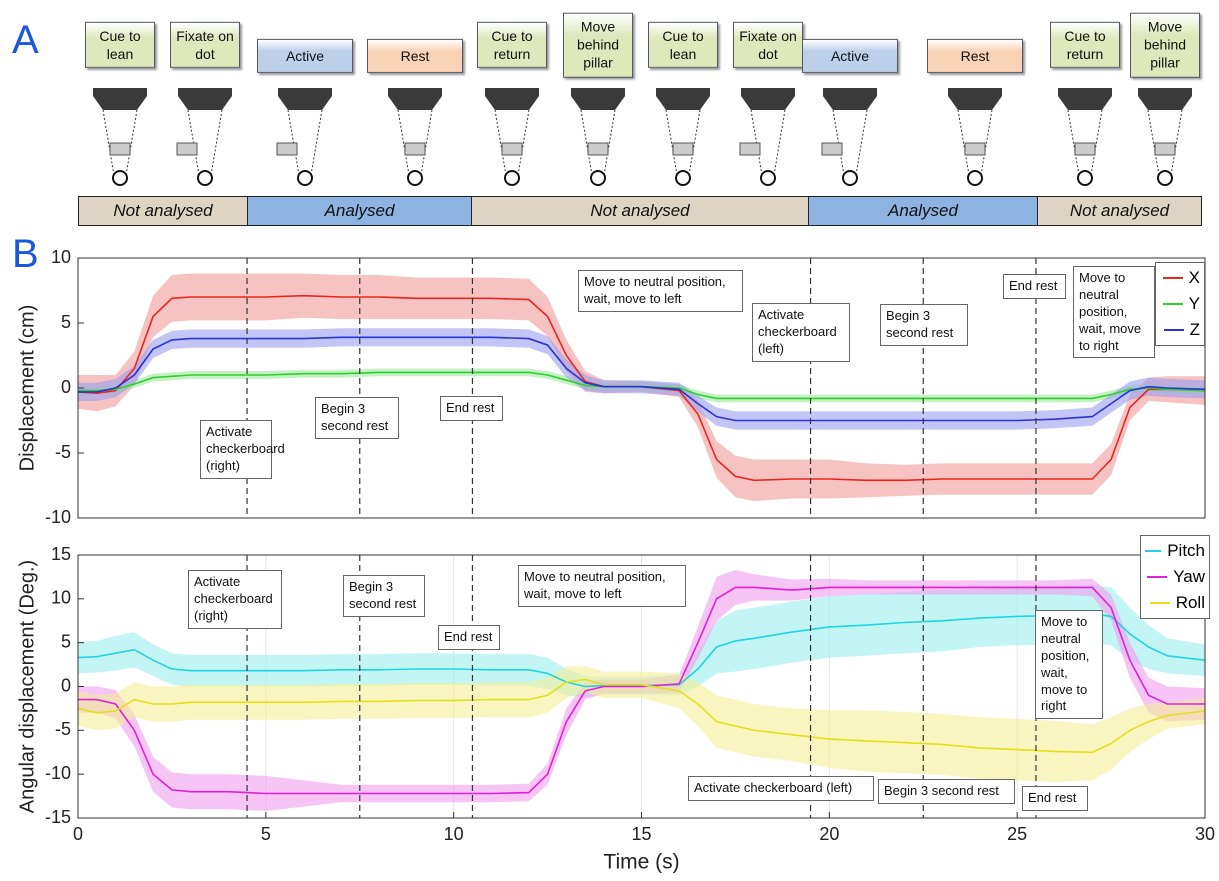 The height and width of the screenshot is (881, 1219). I want to click on legend-entry: Yaw, so click(1175, 577).